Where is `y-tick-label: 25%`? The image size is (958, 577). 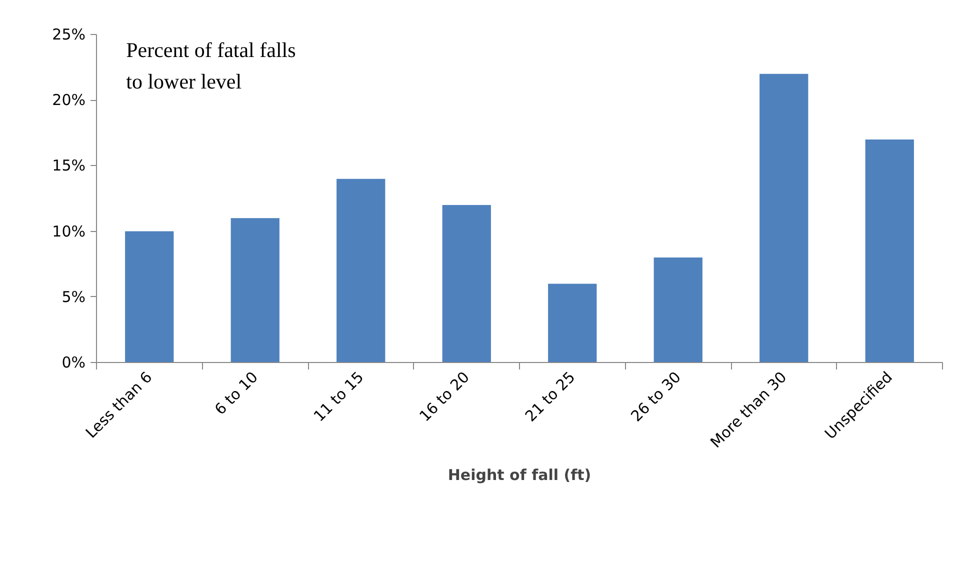 y-tick-label: 25% is located at coordinates (69, 35).